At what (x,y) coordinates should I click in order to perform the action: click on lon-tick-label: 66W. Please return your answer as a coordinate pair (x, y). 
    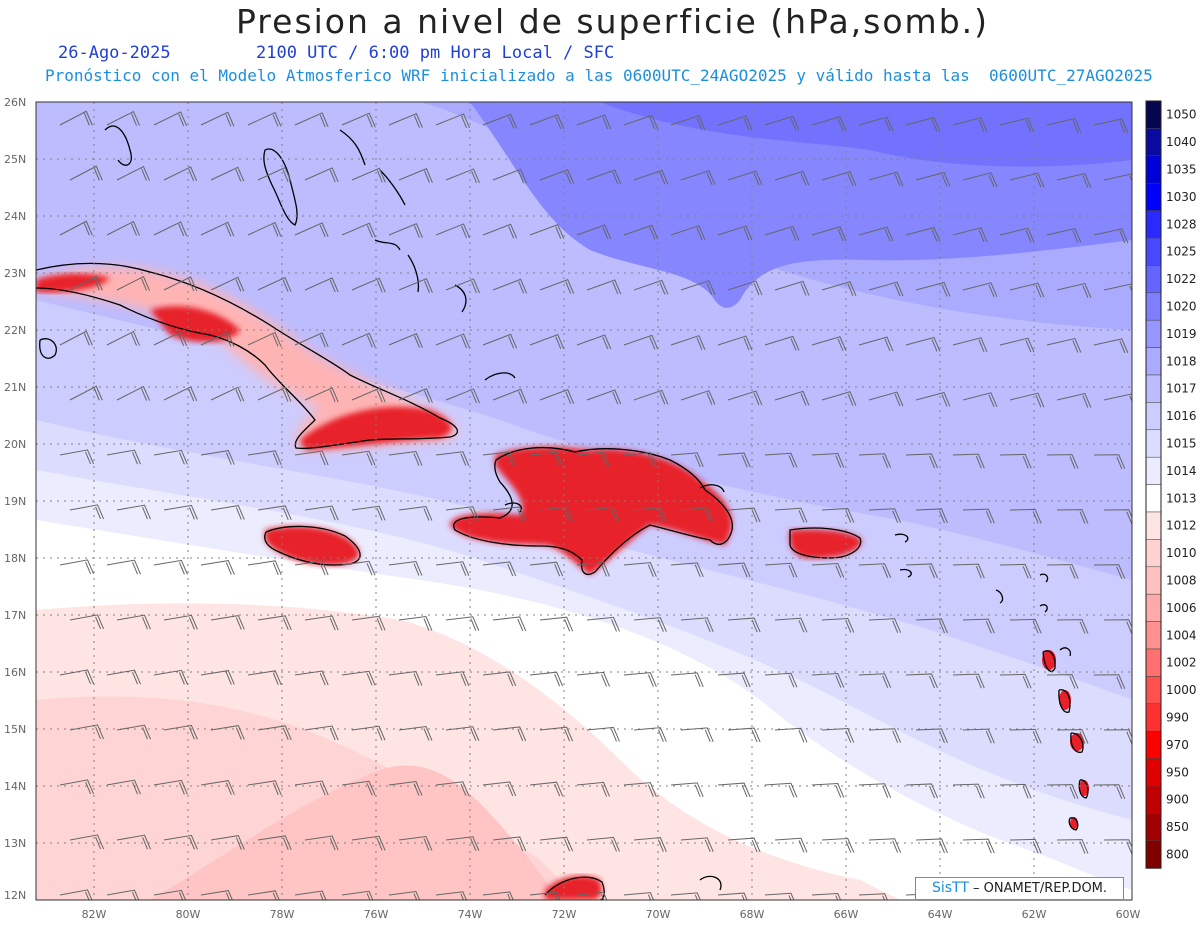
    Looking at the image, I should click on (846, 914).